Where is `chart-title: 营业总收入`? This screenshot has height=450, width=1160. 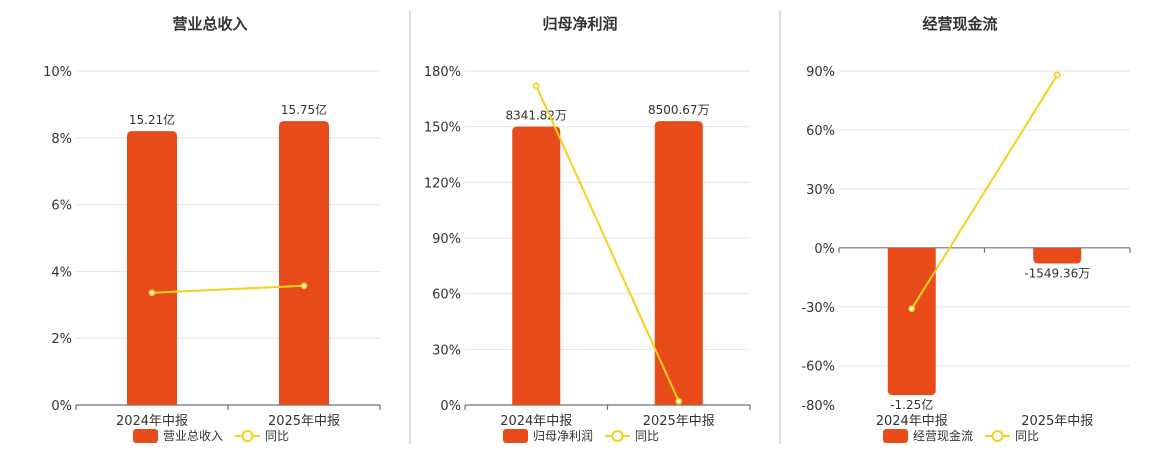
chart-title: 营业总收入 is located at coordinates (209, 24).